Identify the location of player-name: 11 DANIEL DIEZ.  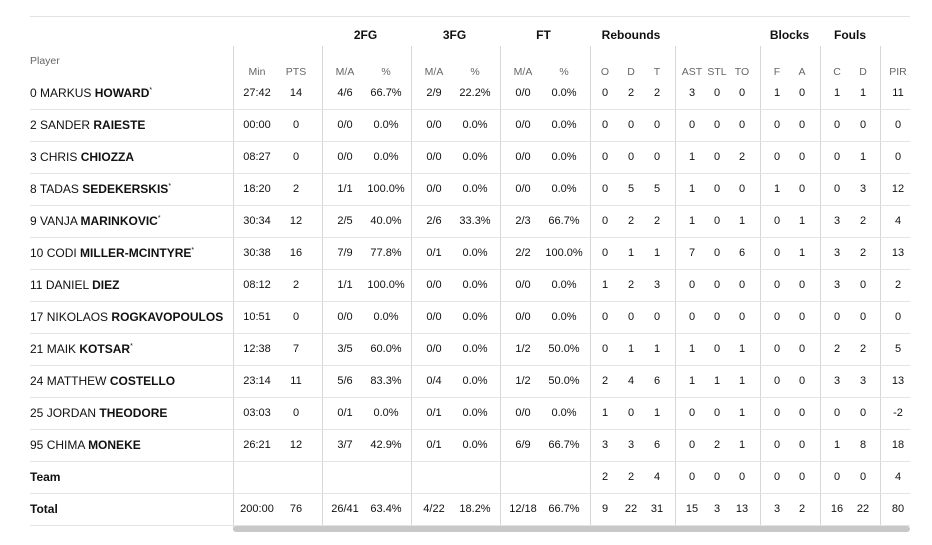
(74, 285).